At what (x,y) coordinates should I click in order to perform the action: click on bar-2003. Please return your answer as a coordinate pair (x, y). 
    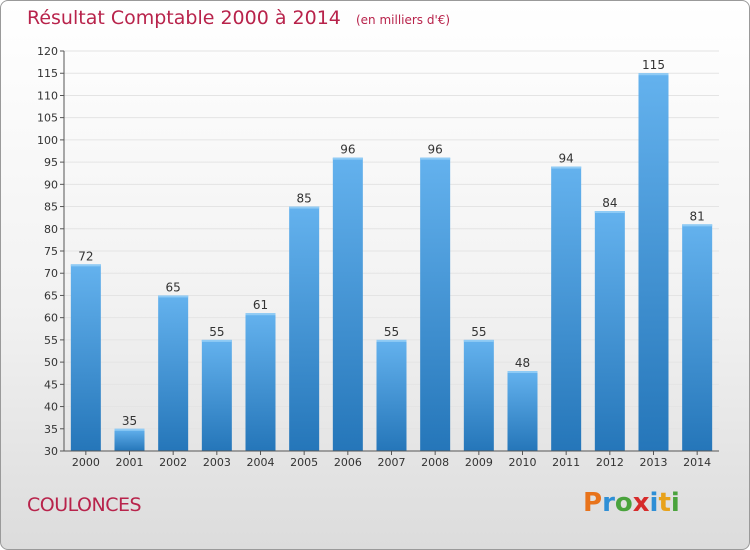
    Looking at the image, I should click on (216, 395).